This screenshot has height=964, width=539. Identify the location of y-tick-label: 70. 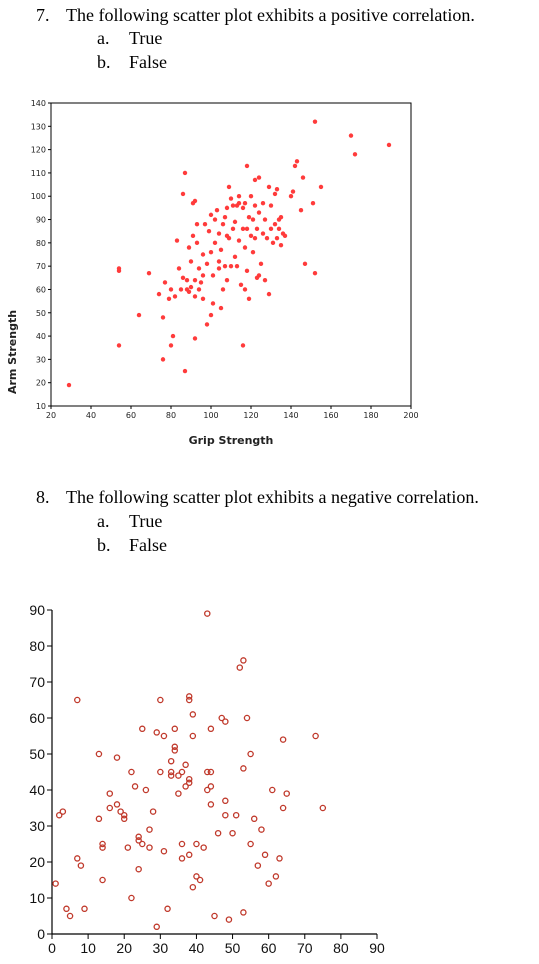
(37, 682).